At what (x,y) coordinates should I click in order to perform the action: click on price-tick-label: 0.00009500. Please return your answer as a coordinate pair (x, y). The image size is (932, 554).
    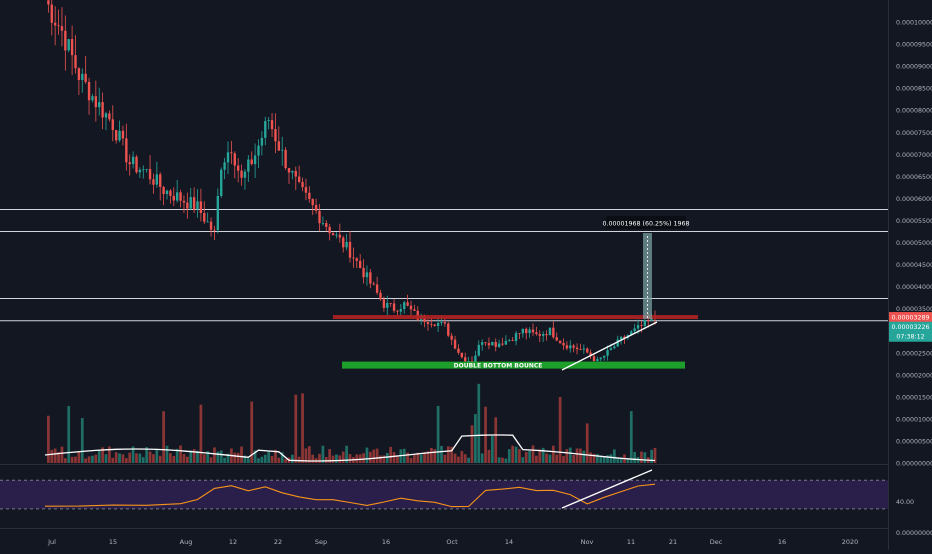
    Looking at the image, I should click on (914, 45).